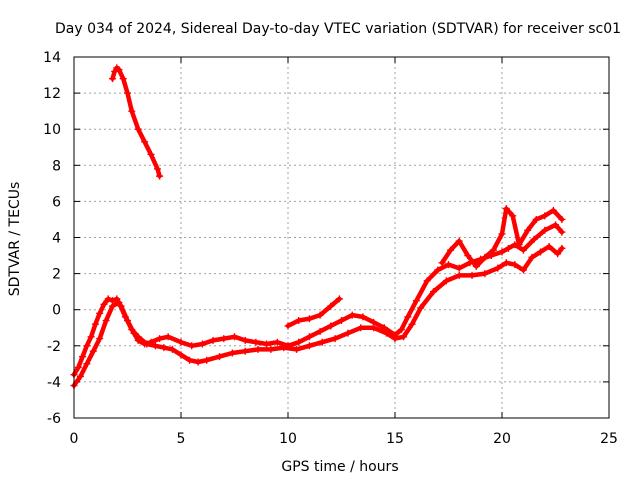 The image size is (640, 480). Describe the element at coordinates (54, 383) in the screenshot. I see `y-tick-label-1: -4` at that location.